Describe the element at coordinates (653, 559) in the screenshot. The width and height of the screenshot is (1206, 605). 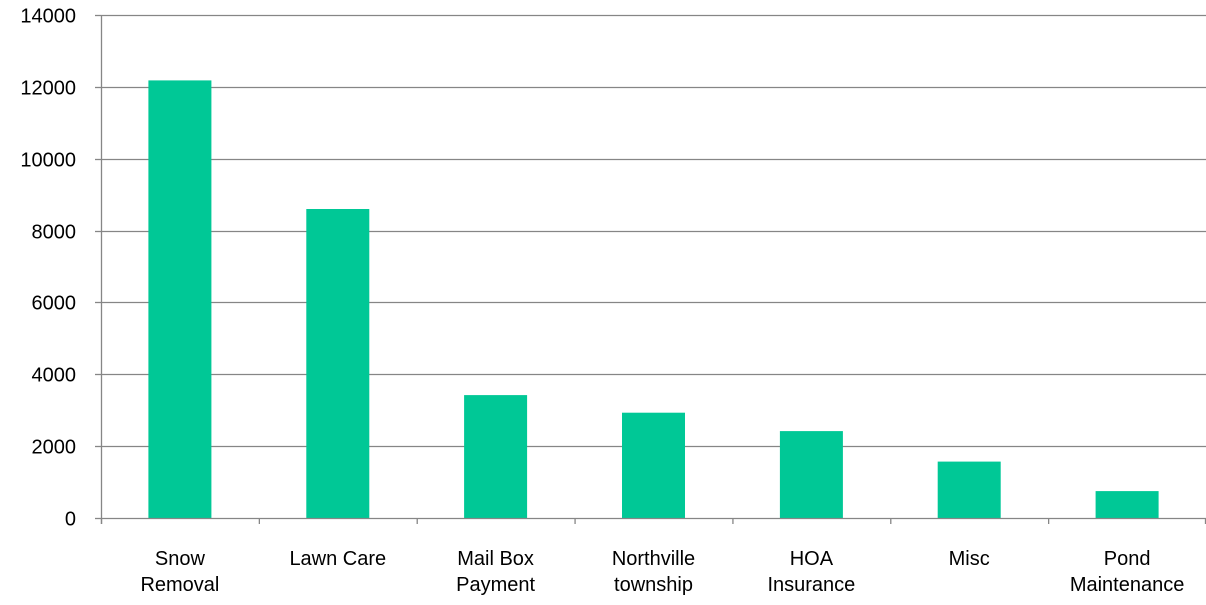
I see `x-category-label-line: Northville` at that location.